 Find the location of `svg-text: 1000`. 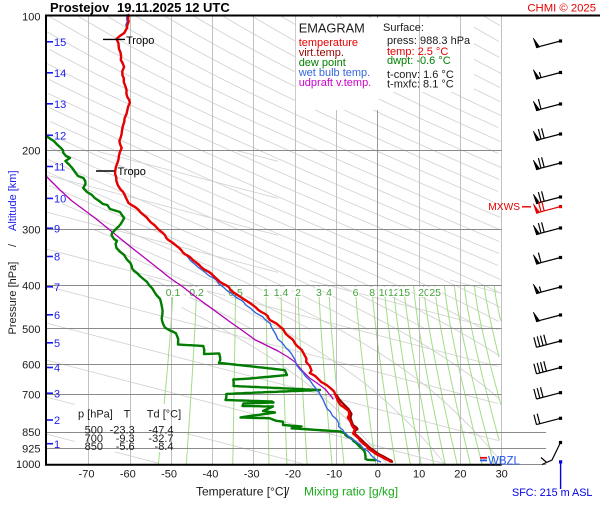

svg-text: 1000 is located at coordinates (28, 465).